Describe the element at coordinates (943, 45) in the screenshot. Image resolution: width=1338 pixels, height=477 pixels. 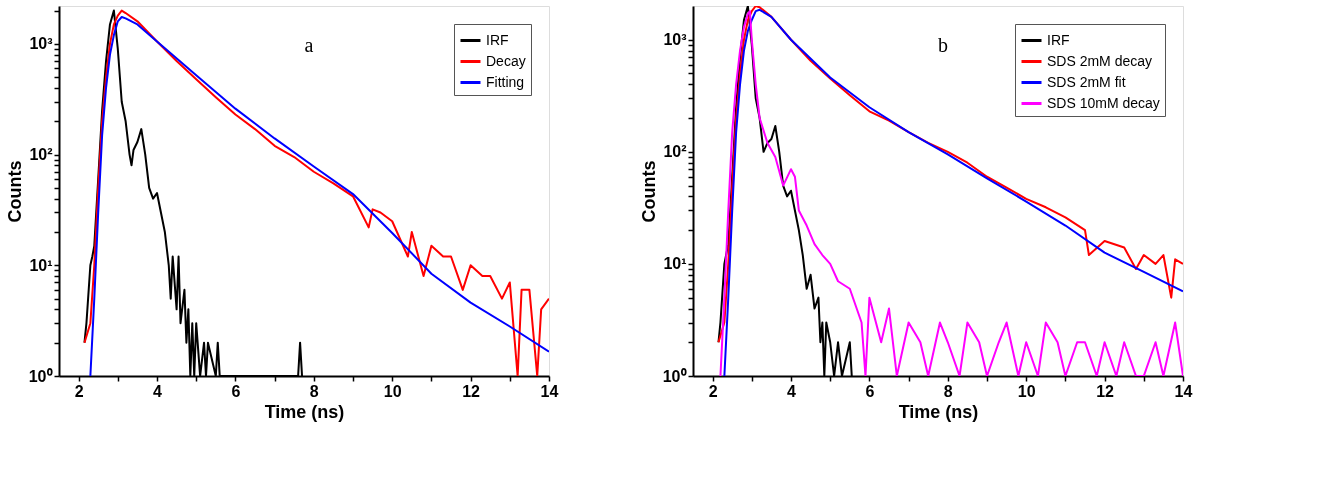
I see `annotation: b` at that location.